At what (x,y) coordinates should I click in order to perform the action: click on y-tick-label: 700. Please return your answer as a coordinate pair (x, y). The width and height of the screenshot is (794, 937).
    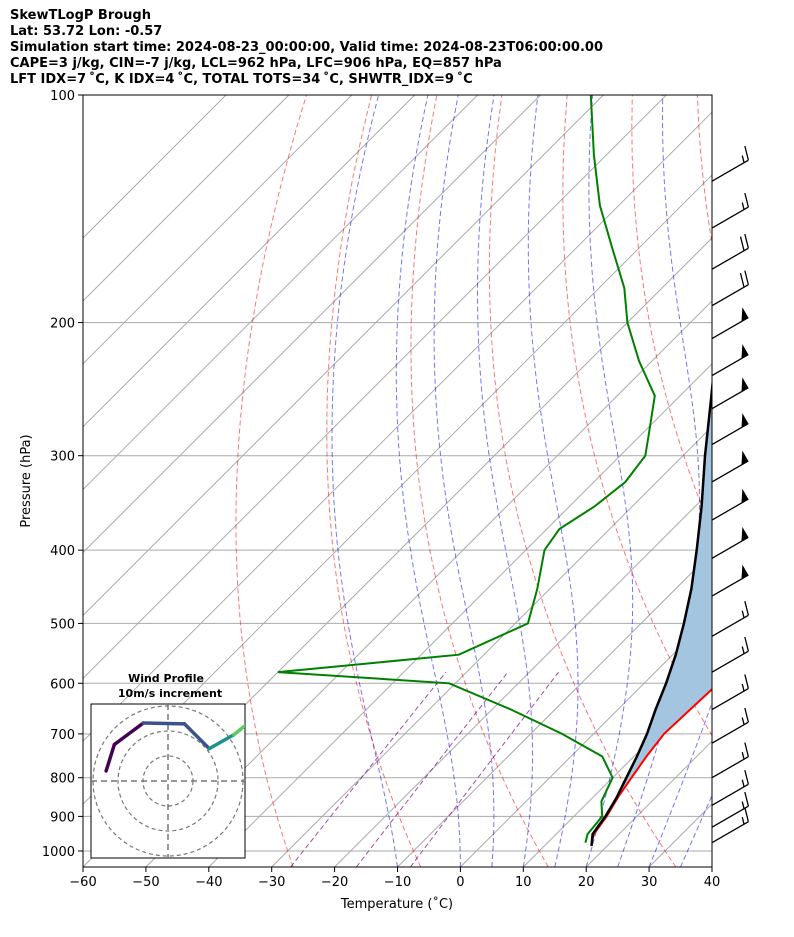
    Looking at the image, I should click on (62, 735).